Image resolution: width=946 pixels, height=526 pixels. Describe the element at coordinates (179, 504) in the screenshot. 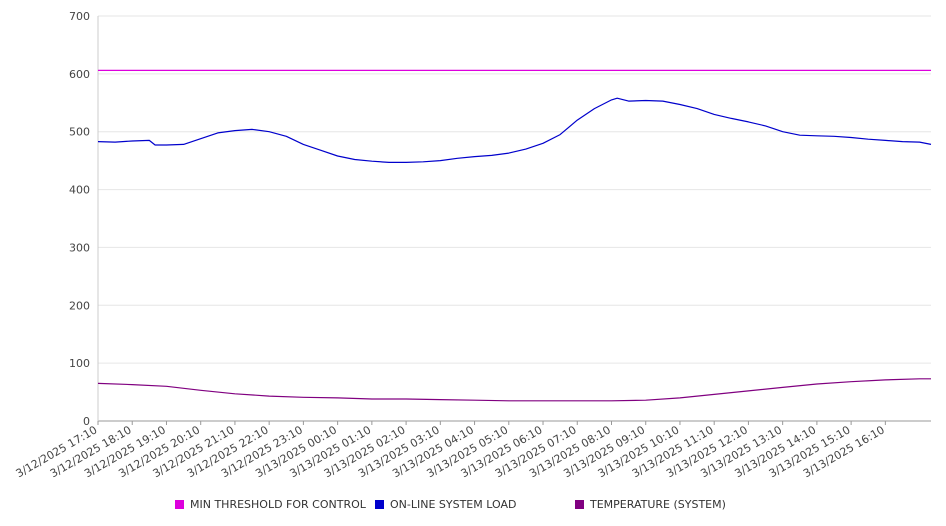

I see `legend-swatch-min-threshold` at that location.